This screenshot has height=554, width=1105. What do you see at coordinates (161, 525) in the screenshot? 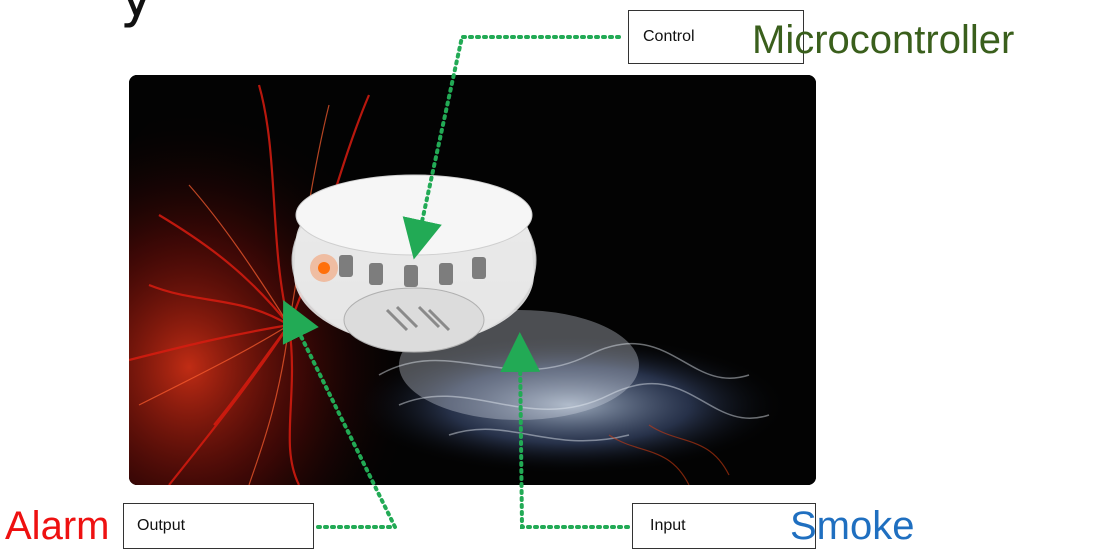
I see `output-box-label: Output` at bounding box center [161, 525].